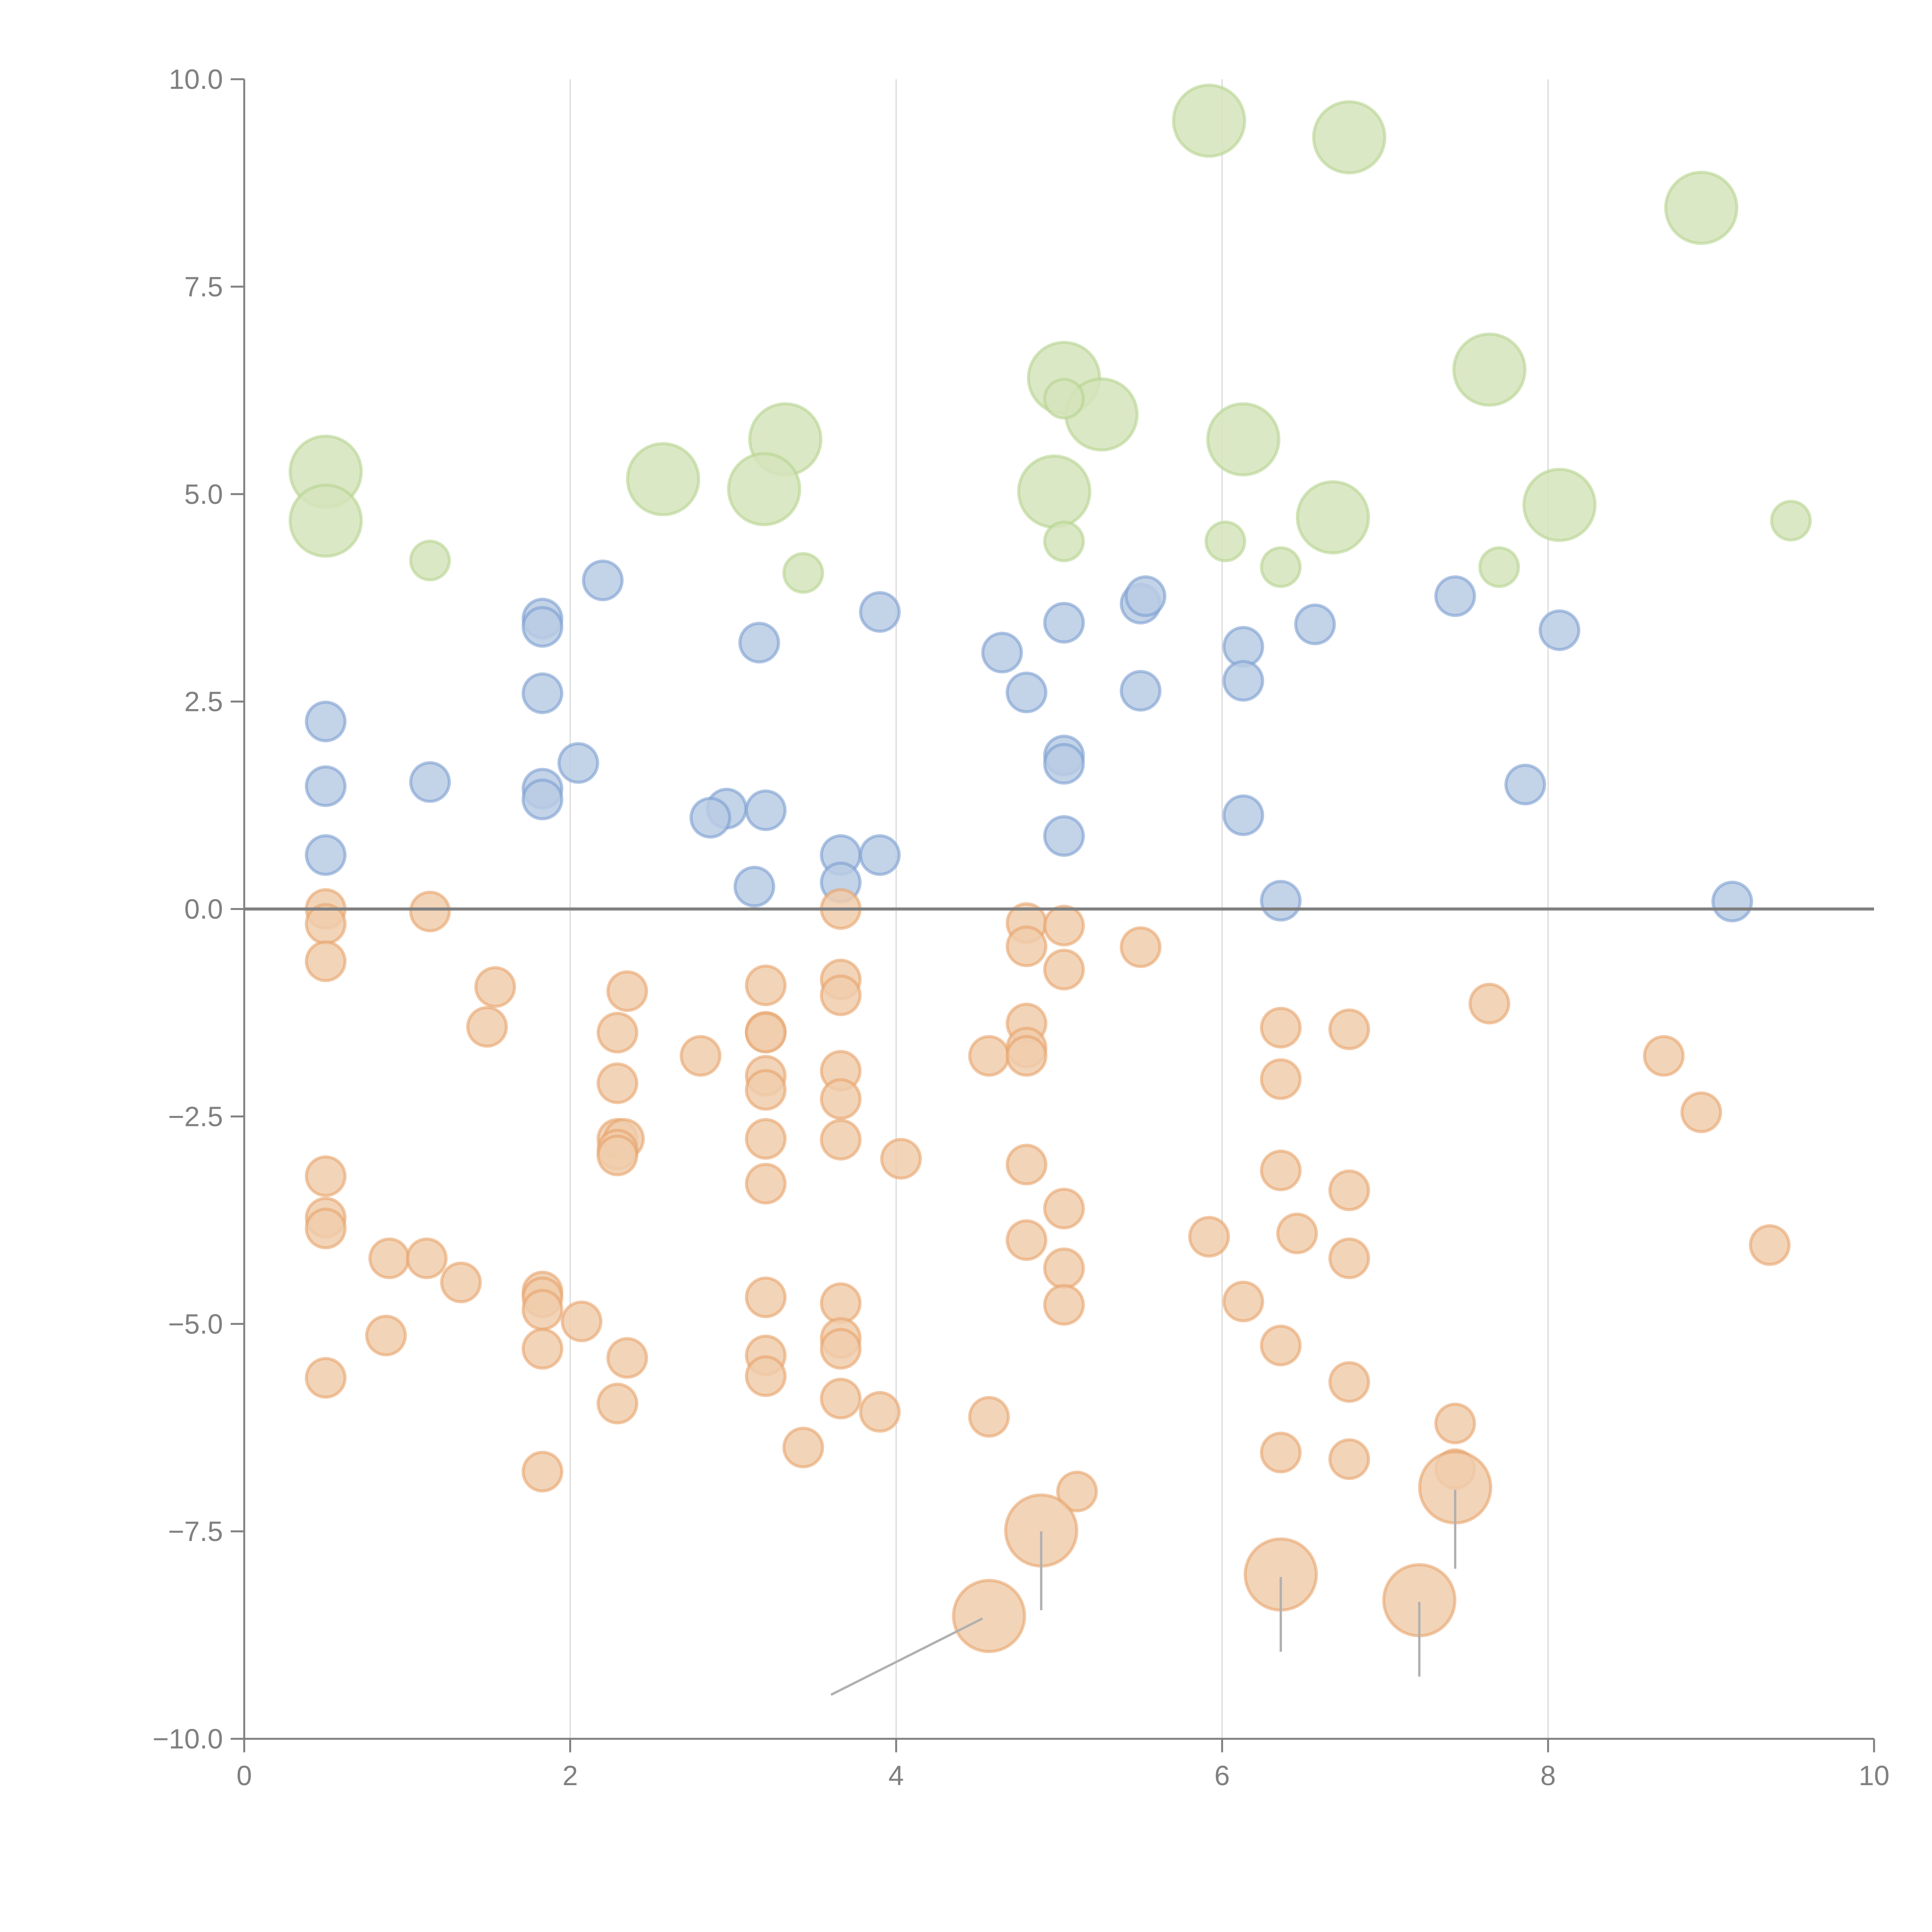 The image size is (1932, 1932). I want to click on y-tick-label: −2.5, so click(196, 1116).